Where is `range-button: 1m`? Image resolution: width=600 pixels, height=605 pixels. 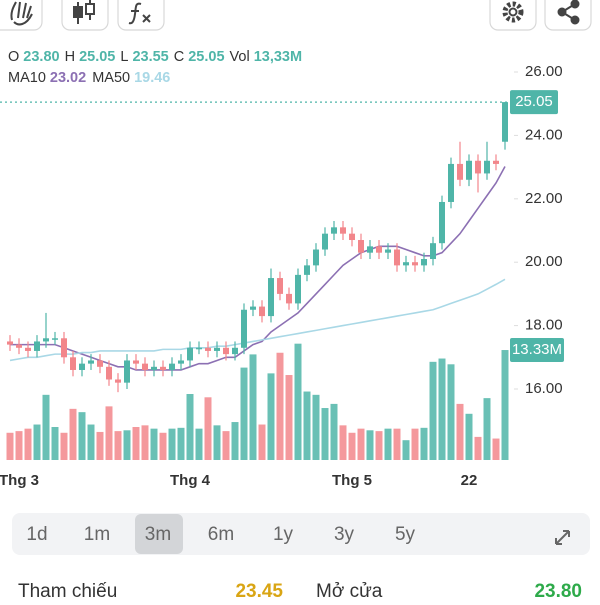
range-button: 1m is located at coordinates (97, 534).